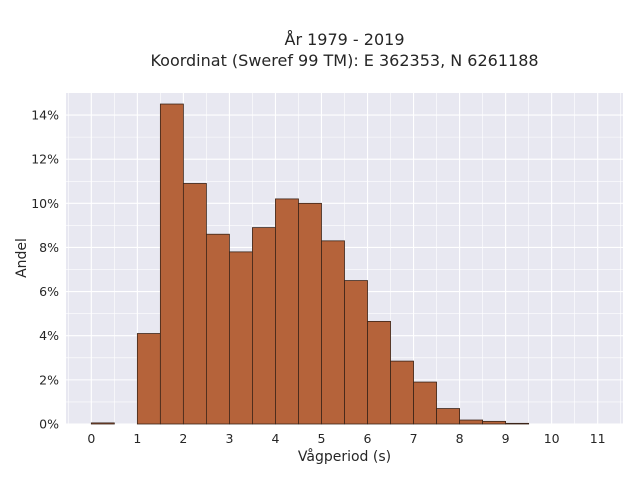 The height and width of the screenshot is (480, 640). What do you see at coordinates (22, 258) in the screenshot?
I see `y-axis-label: Andel` at bounding box center [22, 258].